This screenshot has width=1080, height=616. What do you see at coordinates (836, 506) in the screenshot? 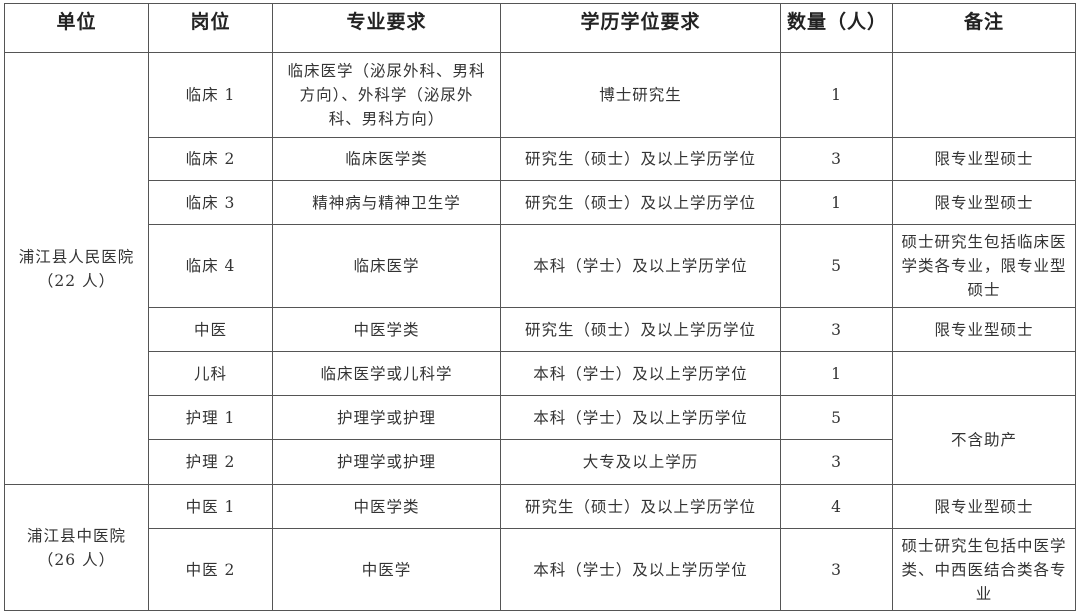
I see `num-cell: 4` at bounding box center [836, 506].